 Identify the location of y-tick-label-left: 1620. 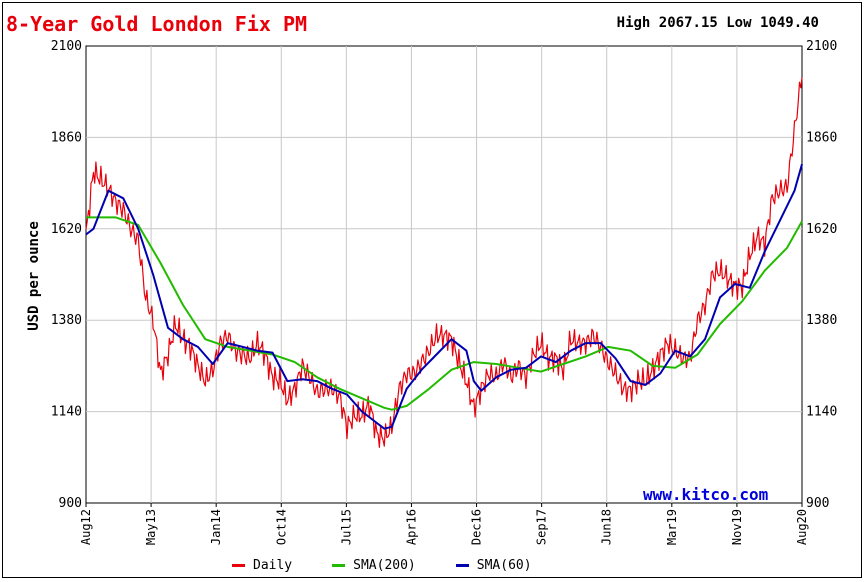
(66, 229).